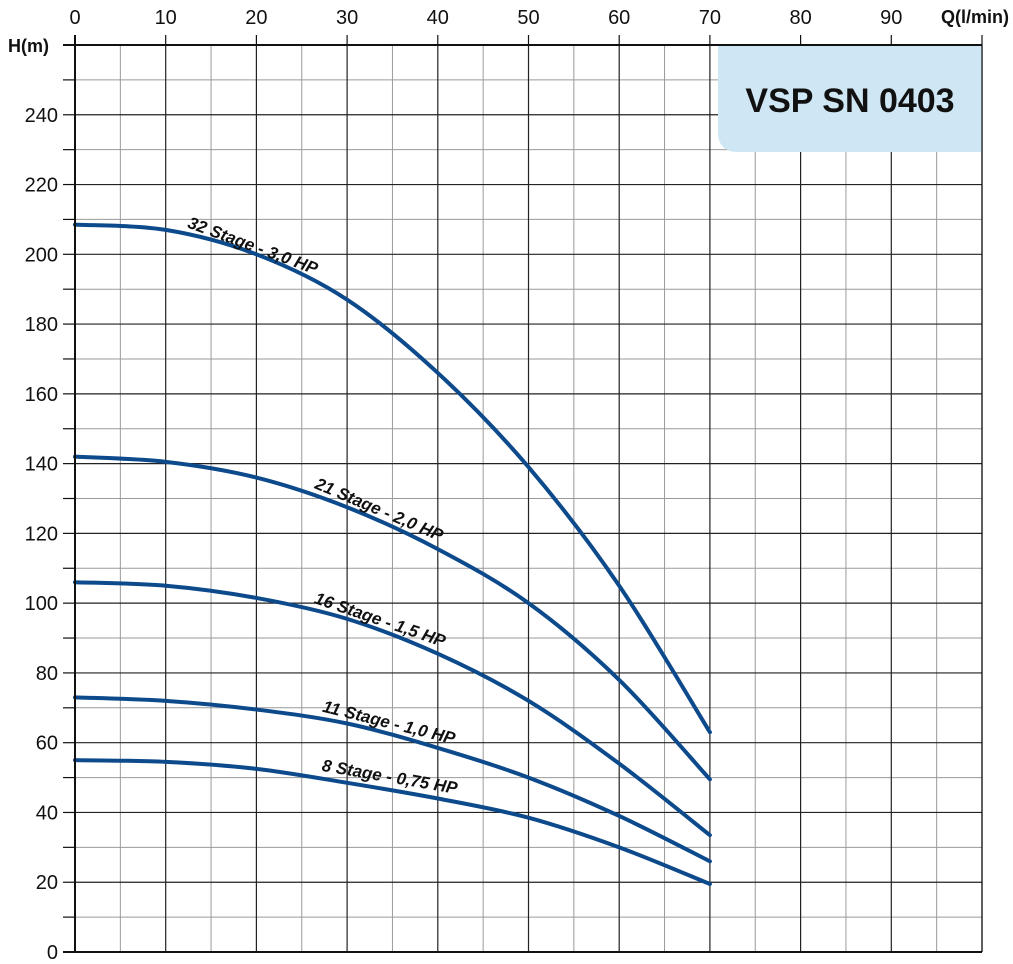  I want to click on y-tick-label: 220, so click(41, 186).